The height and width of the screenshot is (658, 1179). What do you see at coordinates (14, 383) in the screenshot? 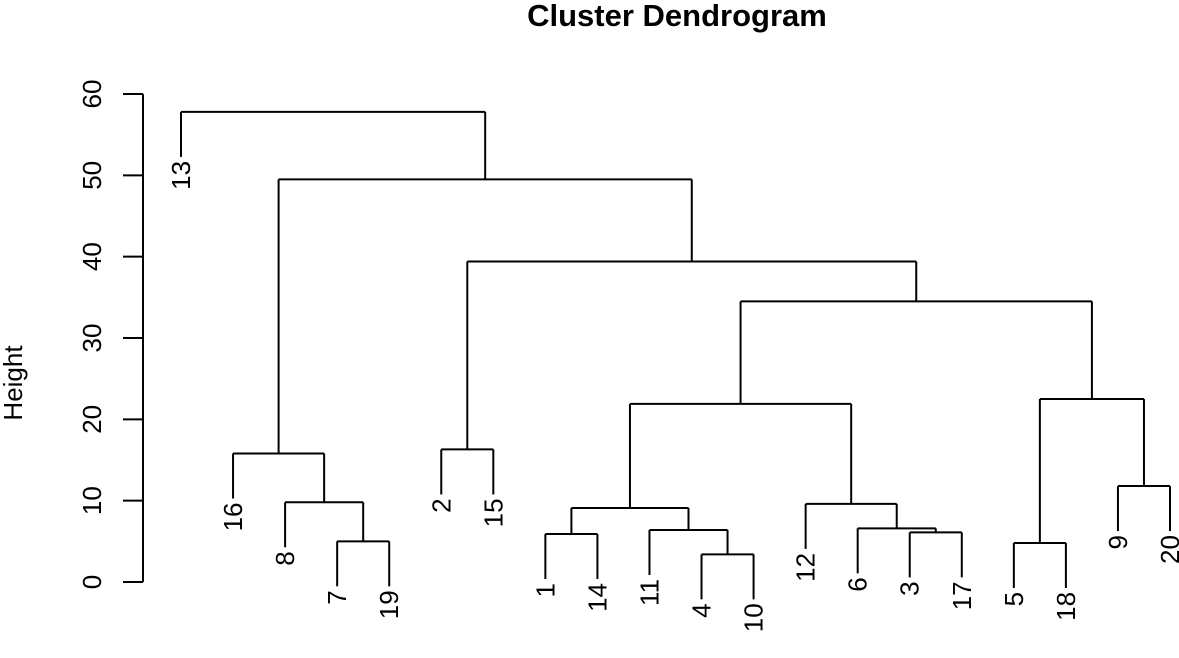
I see `y-axis-label: Height` at bounding box center [14, 383].